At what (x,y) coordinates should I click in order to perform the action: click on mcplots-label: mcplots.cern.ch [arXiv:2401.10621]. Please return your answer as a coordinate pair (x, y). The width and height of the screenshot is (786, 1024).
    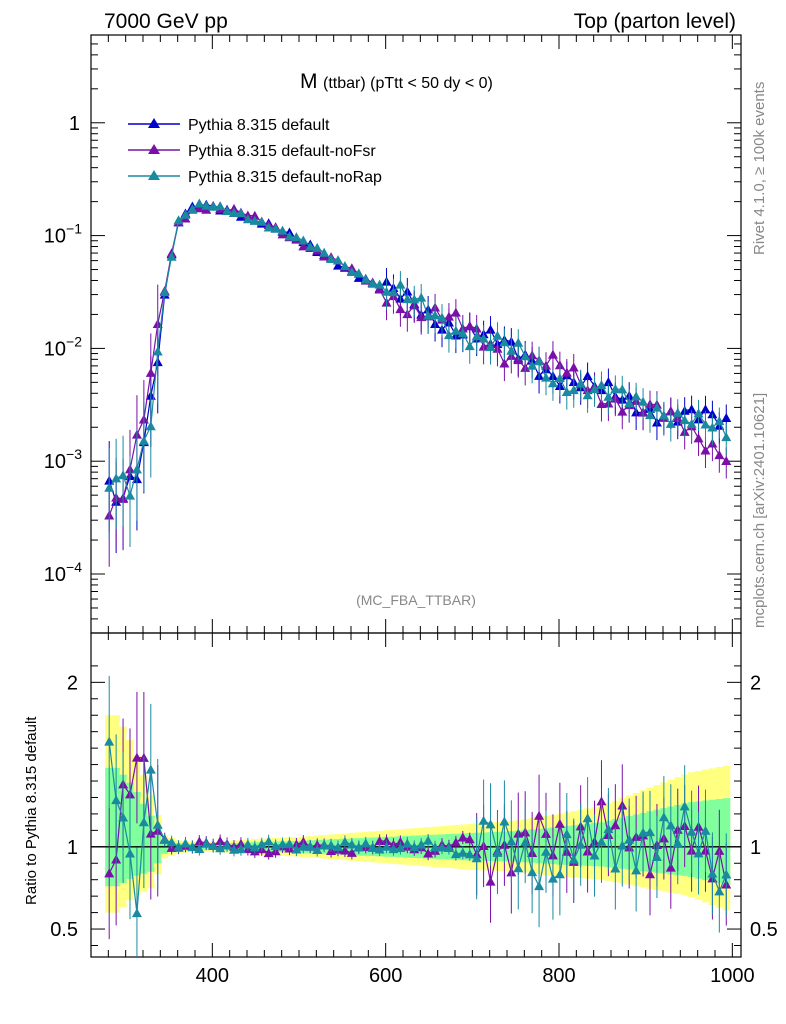
    Looking at the image, I should click on (759, 510).